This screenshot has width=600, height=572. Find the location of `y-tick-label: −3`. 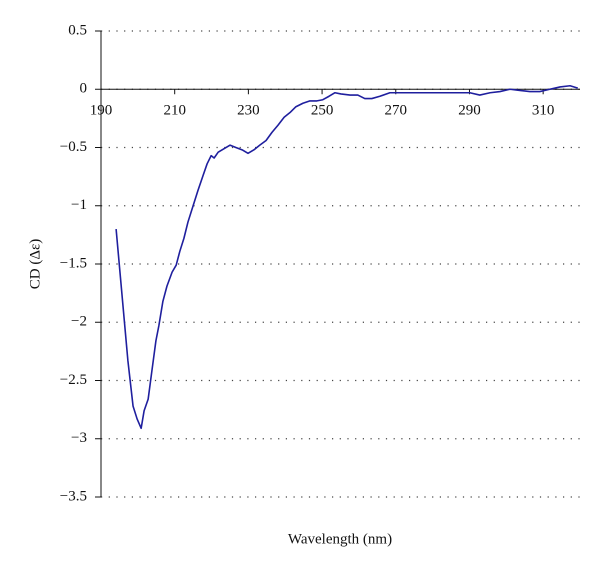

y-tick-label: −3 is located at coordinates (79, 438).